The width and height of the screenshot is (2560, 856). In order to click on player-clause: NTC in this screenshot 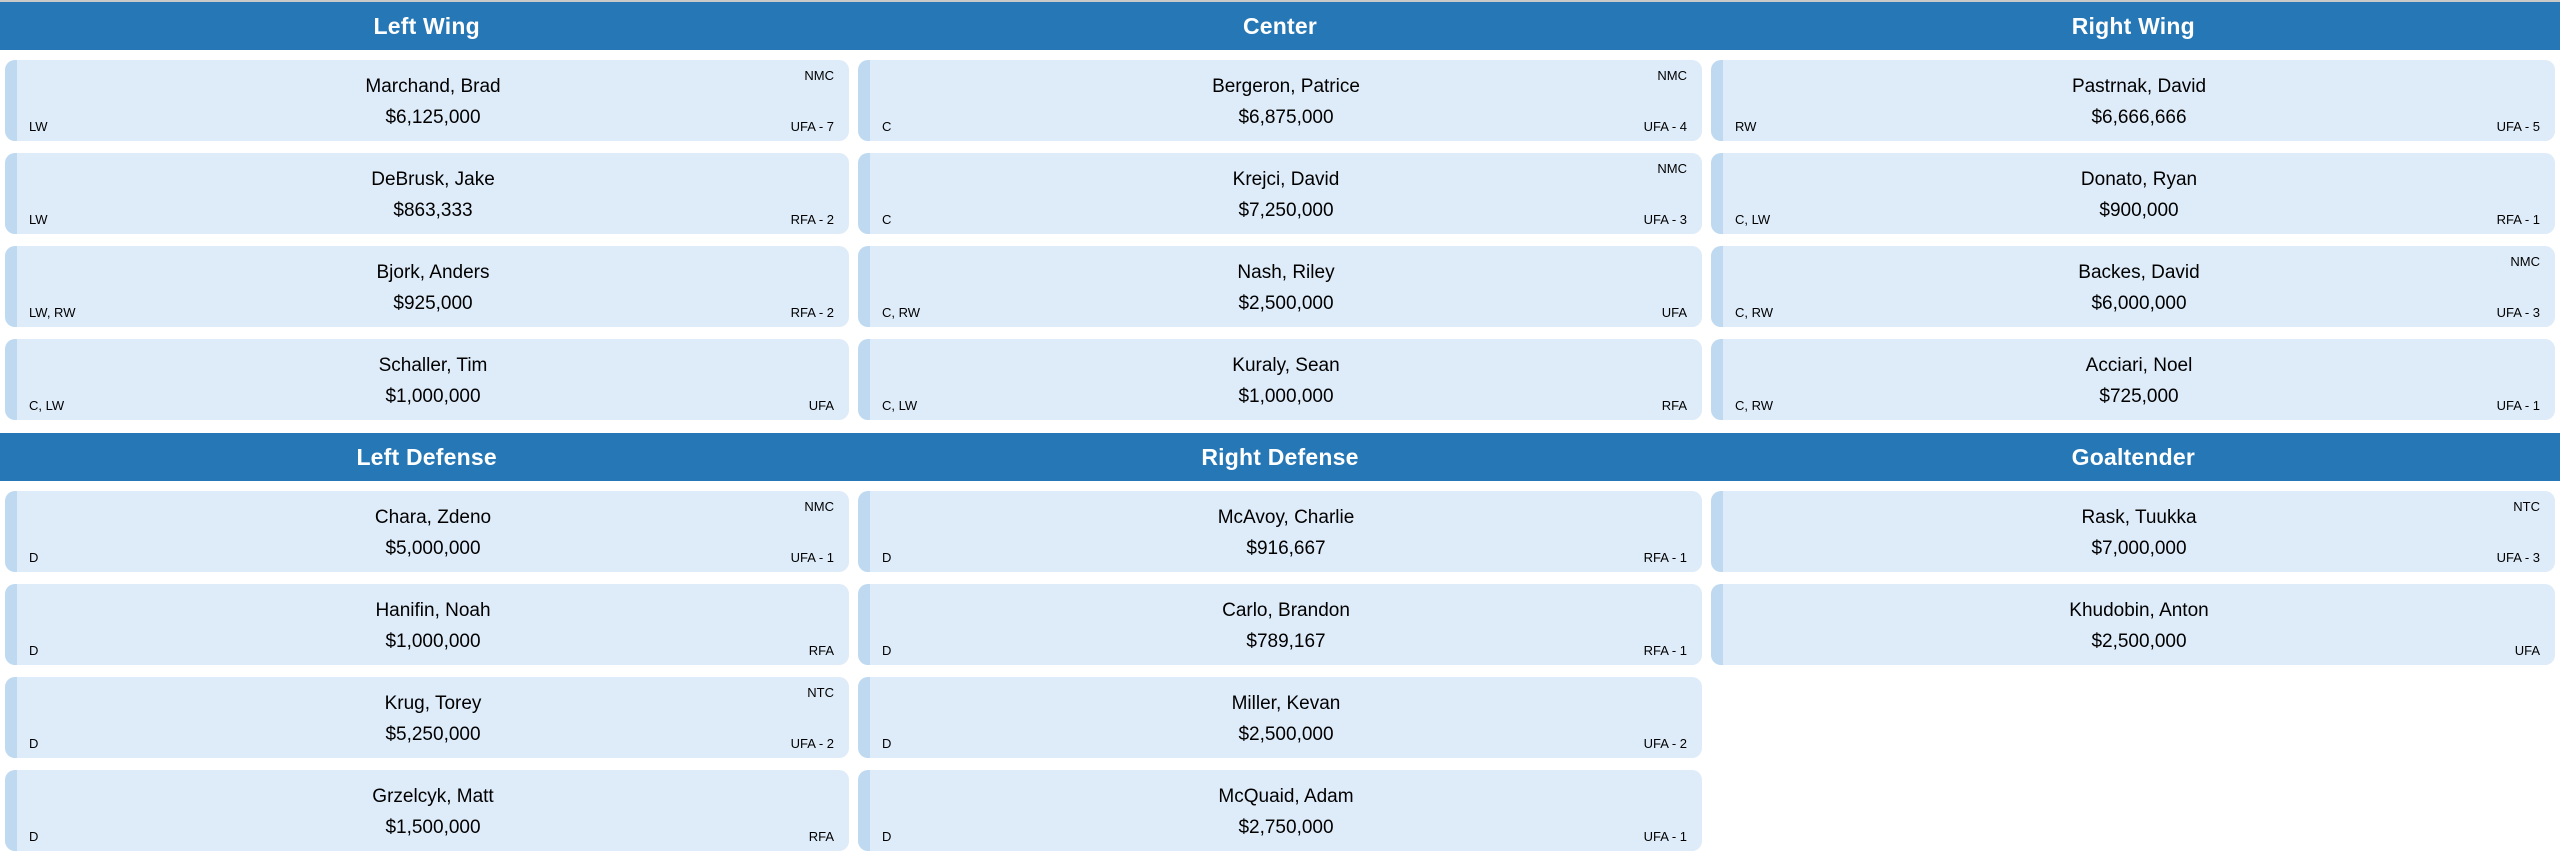, I will do `click(2526, 506)`.